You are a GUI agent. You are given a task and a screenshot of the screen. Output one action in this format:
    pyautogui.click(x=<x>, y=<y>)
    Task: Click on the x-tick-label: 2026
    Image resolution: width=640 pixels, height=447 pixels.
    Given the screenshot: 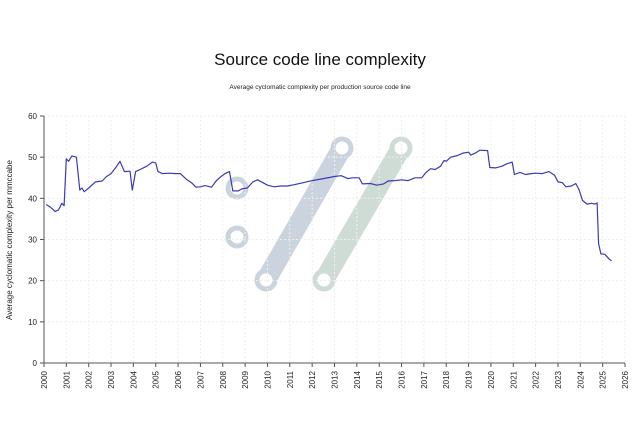 What is the action you would take?
    pyautogui.click(x=625, y=379)
    